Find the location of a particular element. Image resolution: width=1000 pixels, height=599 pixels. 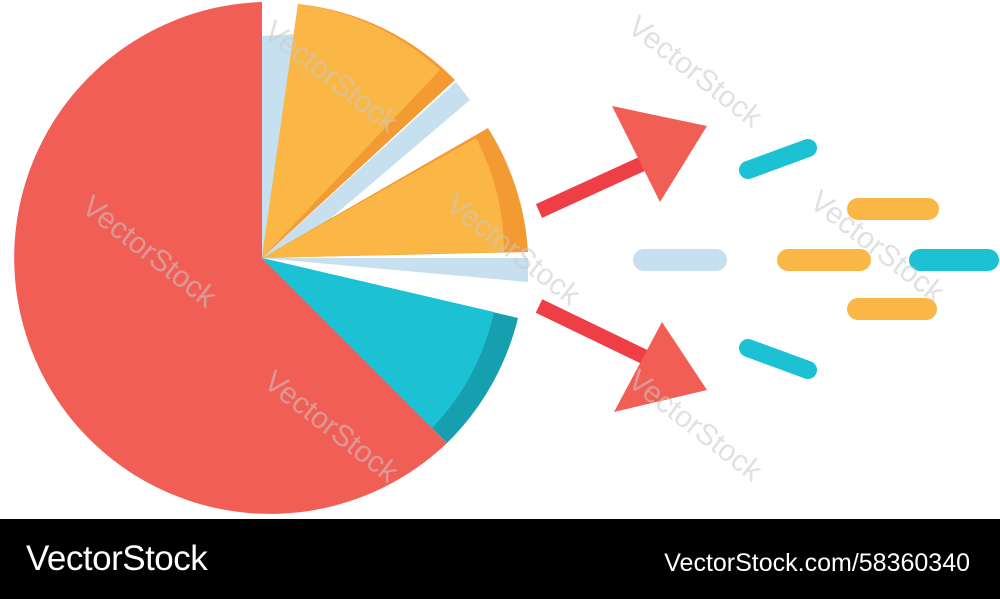

pie-slice-orange-top is located at coordinates (351, 131).